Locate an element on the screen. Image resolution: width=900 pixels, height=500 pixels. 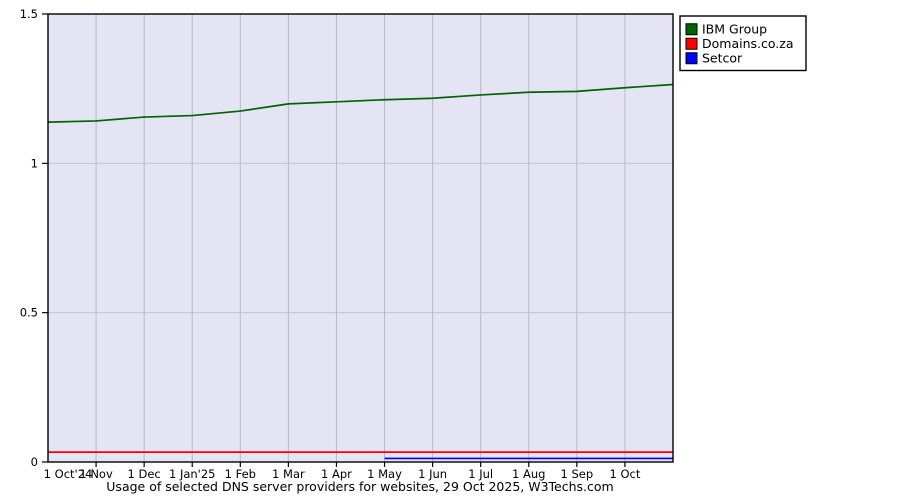
x-tick-label-11: 1 Sep is located at coordinates (577, 474).